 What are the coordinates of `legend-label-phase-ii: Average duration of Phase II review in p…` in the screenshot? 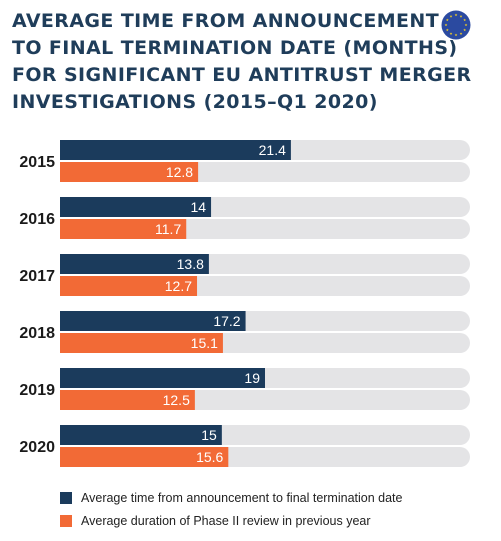 It's located at (226, 521).